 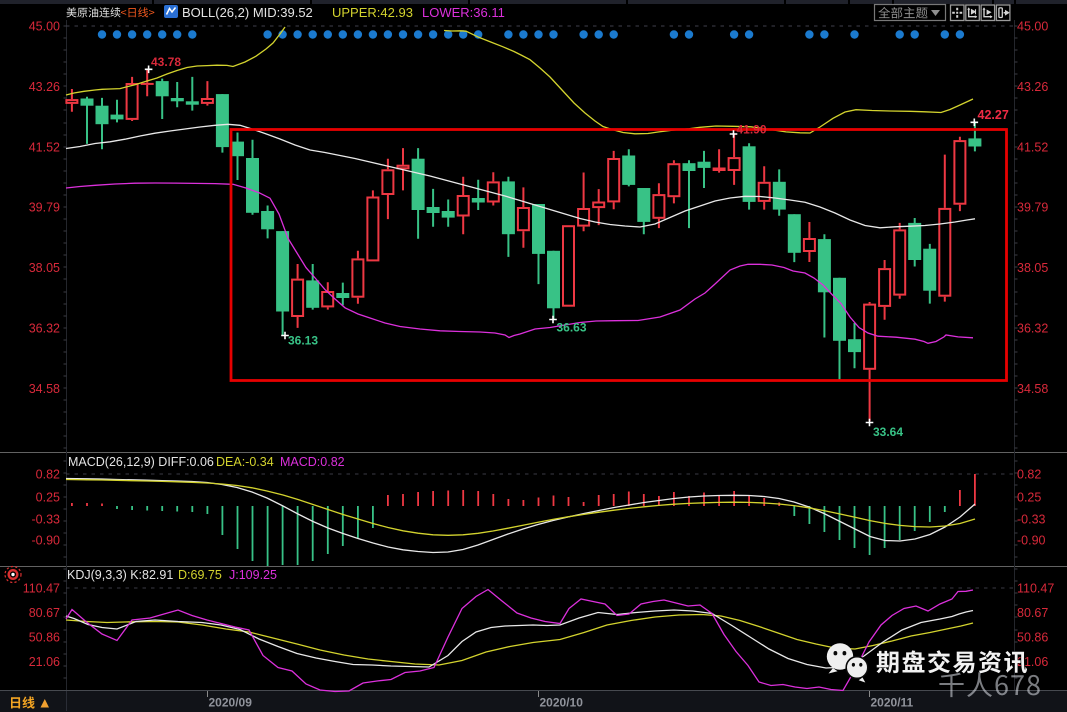 I want to click on svg-text: D:69.75, so click(x=200, y=575).